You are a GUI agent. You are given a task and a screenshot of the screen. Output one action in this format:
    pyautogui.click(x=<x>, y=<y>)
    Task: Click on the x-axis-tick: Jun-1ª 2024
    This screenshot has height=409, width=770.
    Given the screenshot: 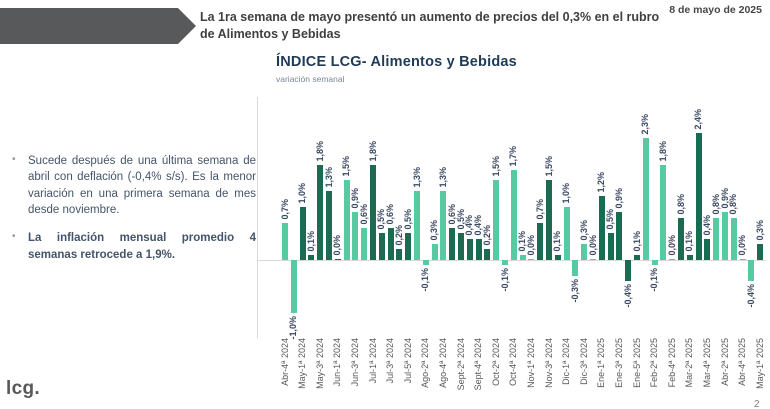 What is the action you would take?
    pyautogui.click(x=337, y=362)
    